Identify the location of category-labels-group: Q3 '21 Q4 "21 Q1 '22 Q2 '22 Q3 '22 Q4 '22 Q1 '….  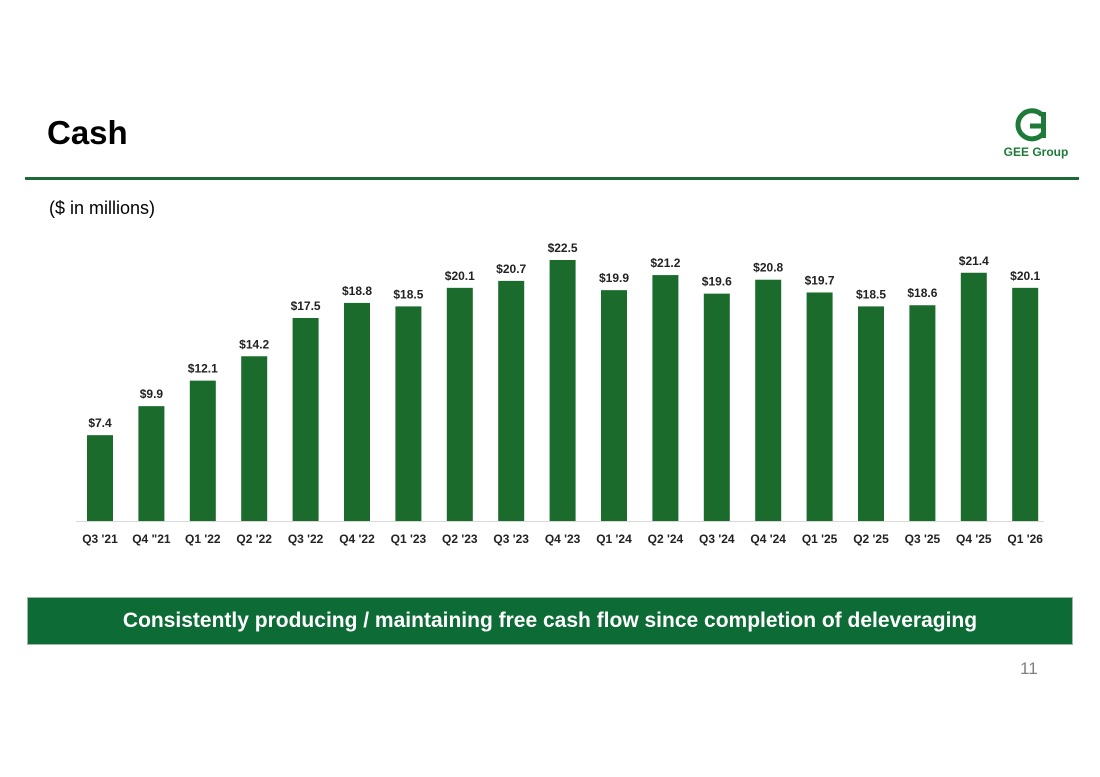
(562, 539).